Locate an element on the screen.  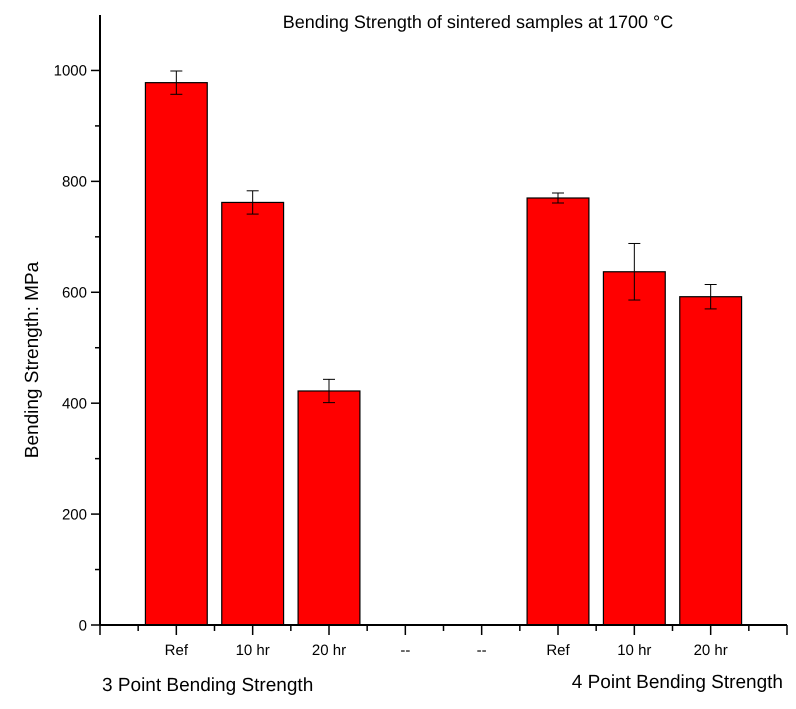
text: 3 Point Bending Strength is located at coordinates (208, 685).